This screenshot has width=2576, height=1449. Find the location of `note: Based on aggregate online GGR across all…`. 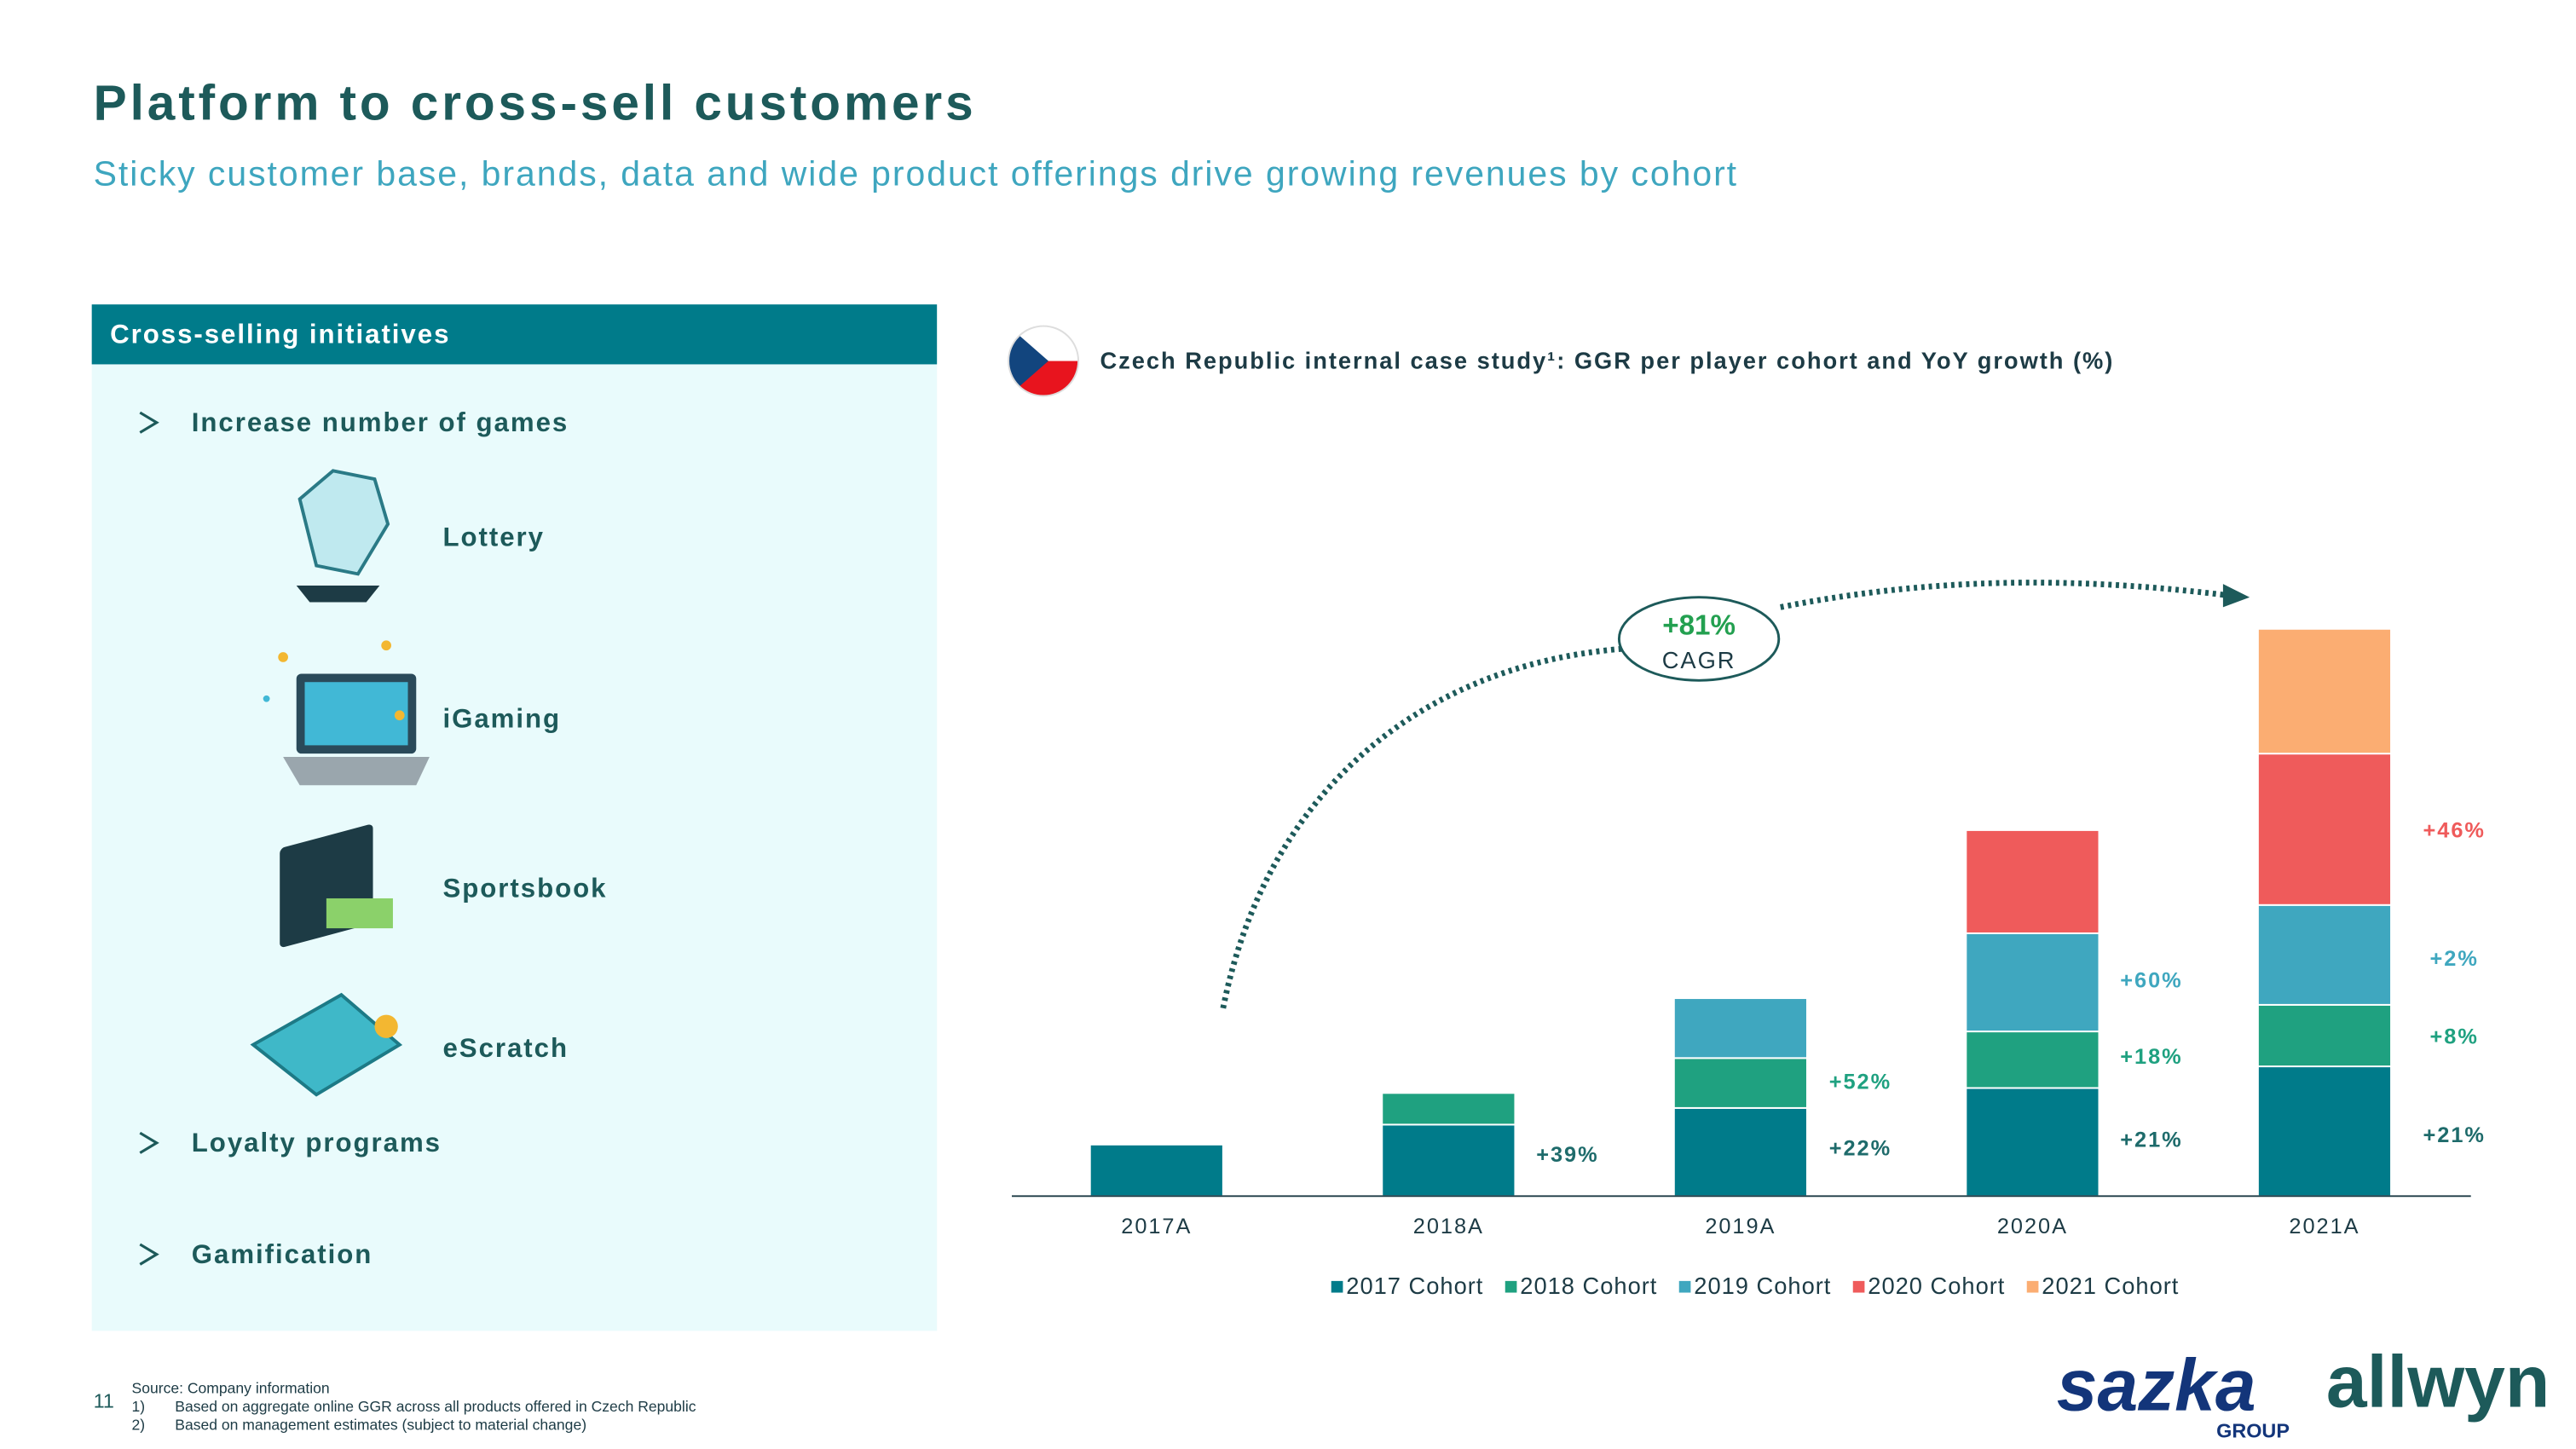

note: Based on aggregate online GGR across all… is located at coordinates (435, 1406).